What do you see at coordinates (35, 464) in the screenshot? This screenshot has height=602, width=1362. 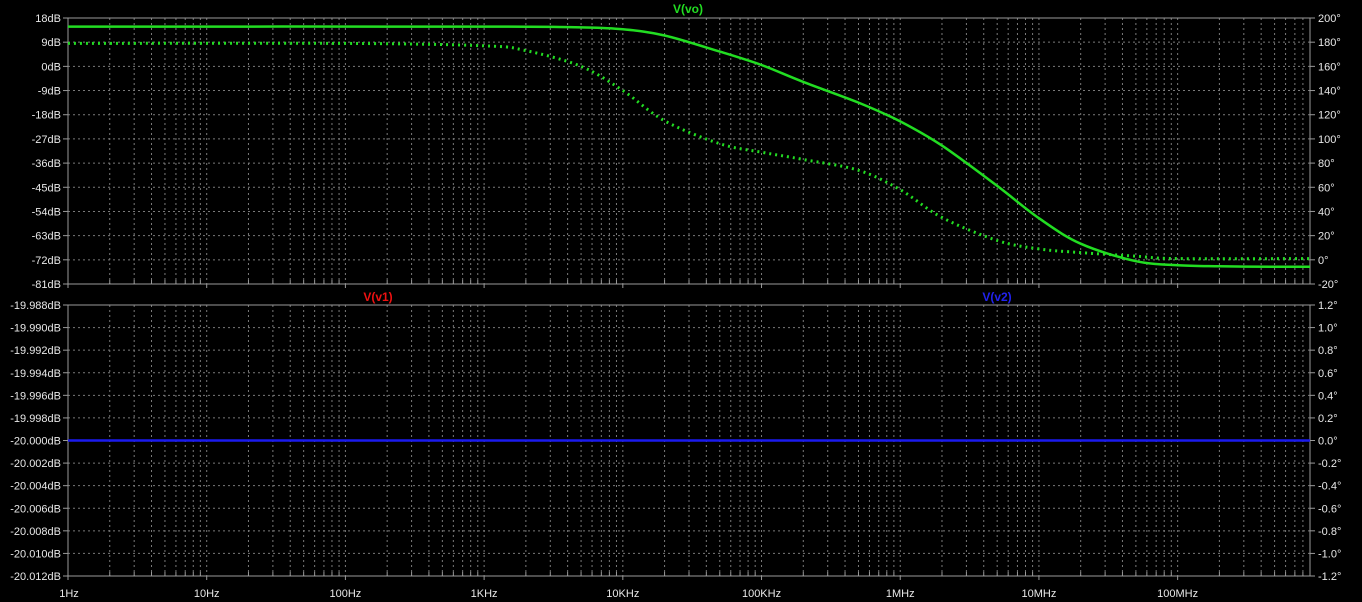 I see `left-tick-label: -20.002dB` at bounding box center [35, 464].